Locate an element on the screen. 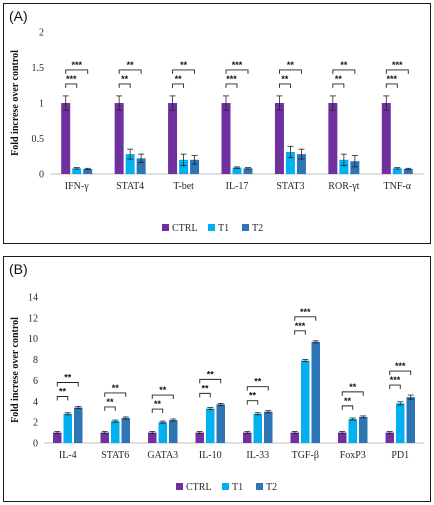 This screenshot has height=505, width=434. chart-a-category-label: STAT4 is located at coordinates (130, 186).